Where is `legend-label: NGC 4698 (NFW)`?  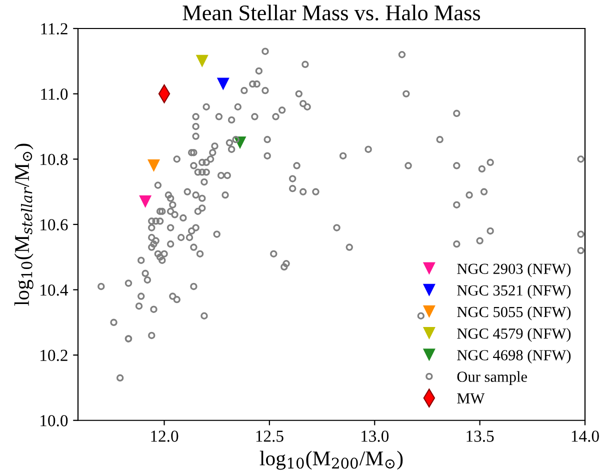
legend-label: NGC 4698 (NFW) is located at coordinates (514, 357).